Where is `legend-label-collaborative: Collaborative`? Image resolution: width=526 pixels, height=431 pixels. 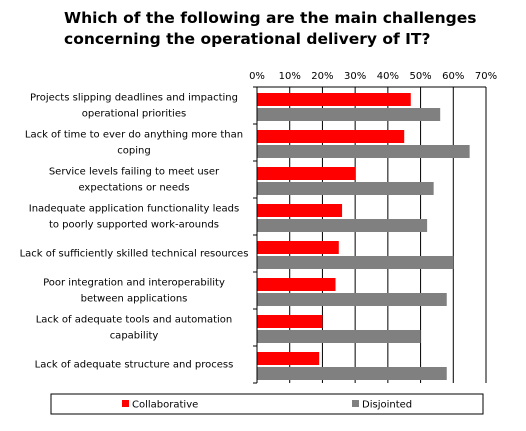 legend-label-collaborative: Collaborative is located at coordinates (165, 405).